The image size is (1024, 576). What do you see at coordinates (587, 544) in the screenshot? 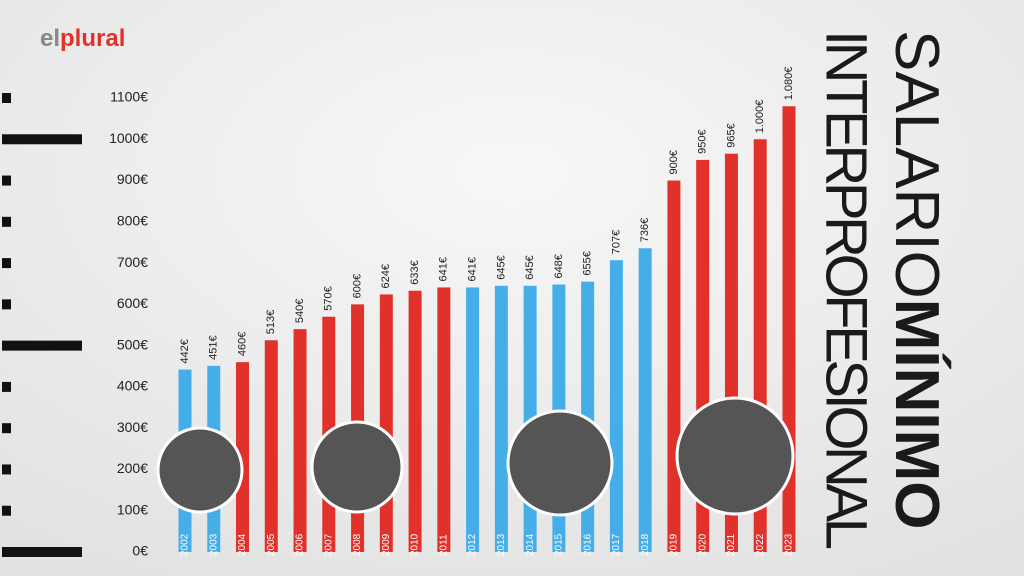
I see `x-tick-label: 2016` at bounding box center [587, 544].